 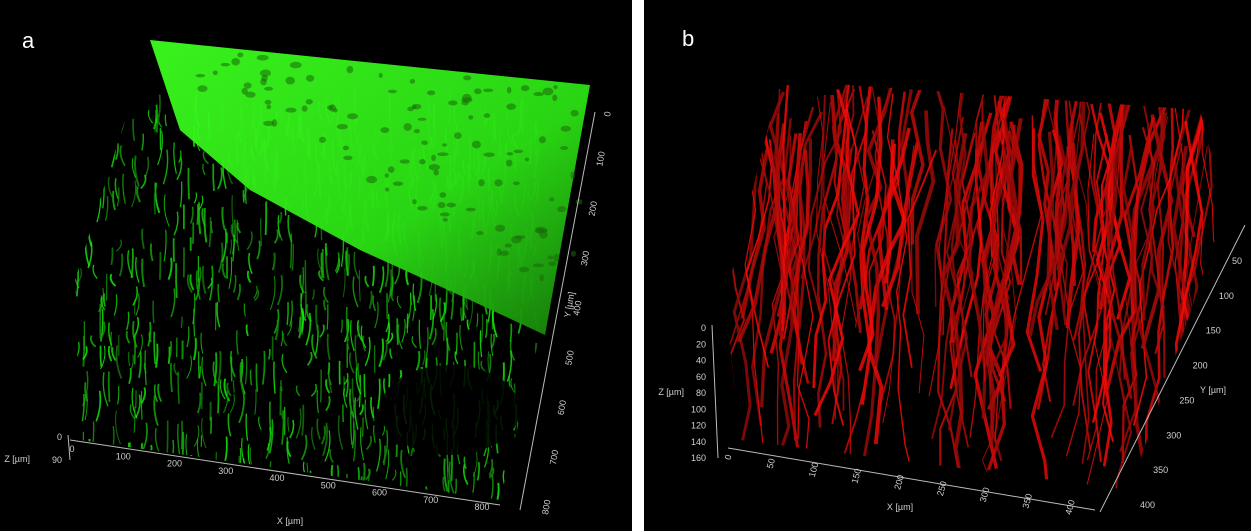 What do you see at coordinates (715, 391) in the screenshot?
I see `z-axis-b` at bounding box center [715, 391].